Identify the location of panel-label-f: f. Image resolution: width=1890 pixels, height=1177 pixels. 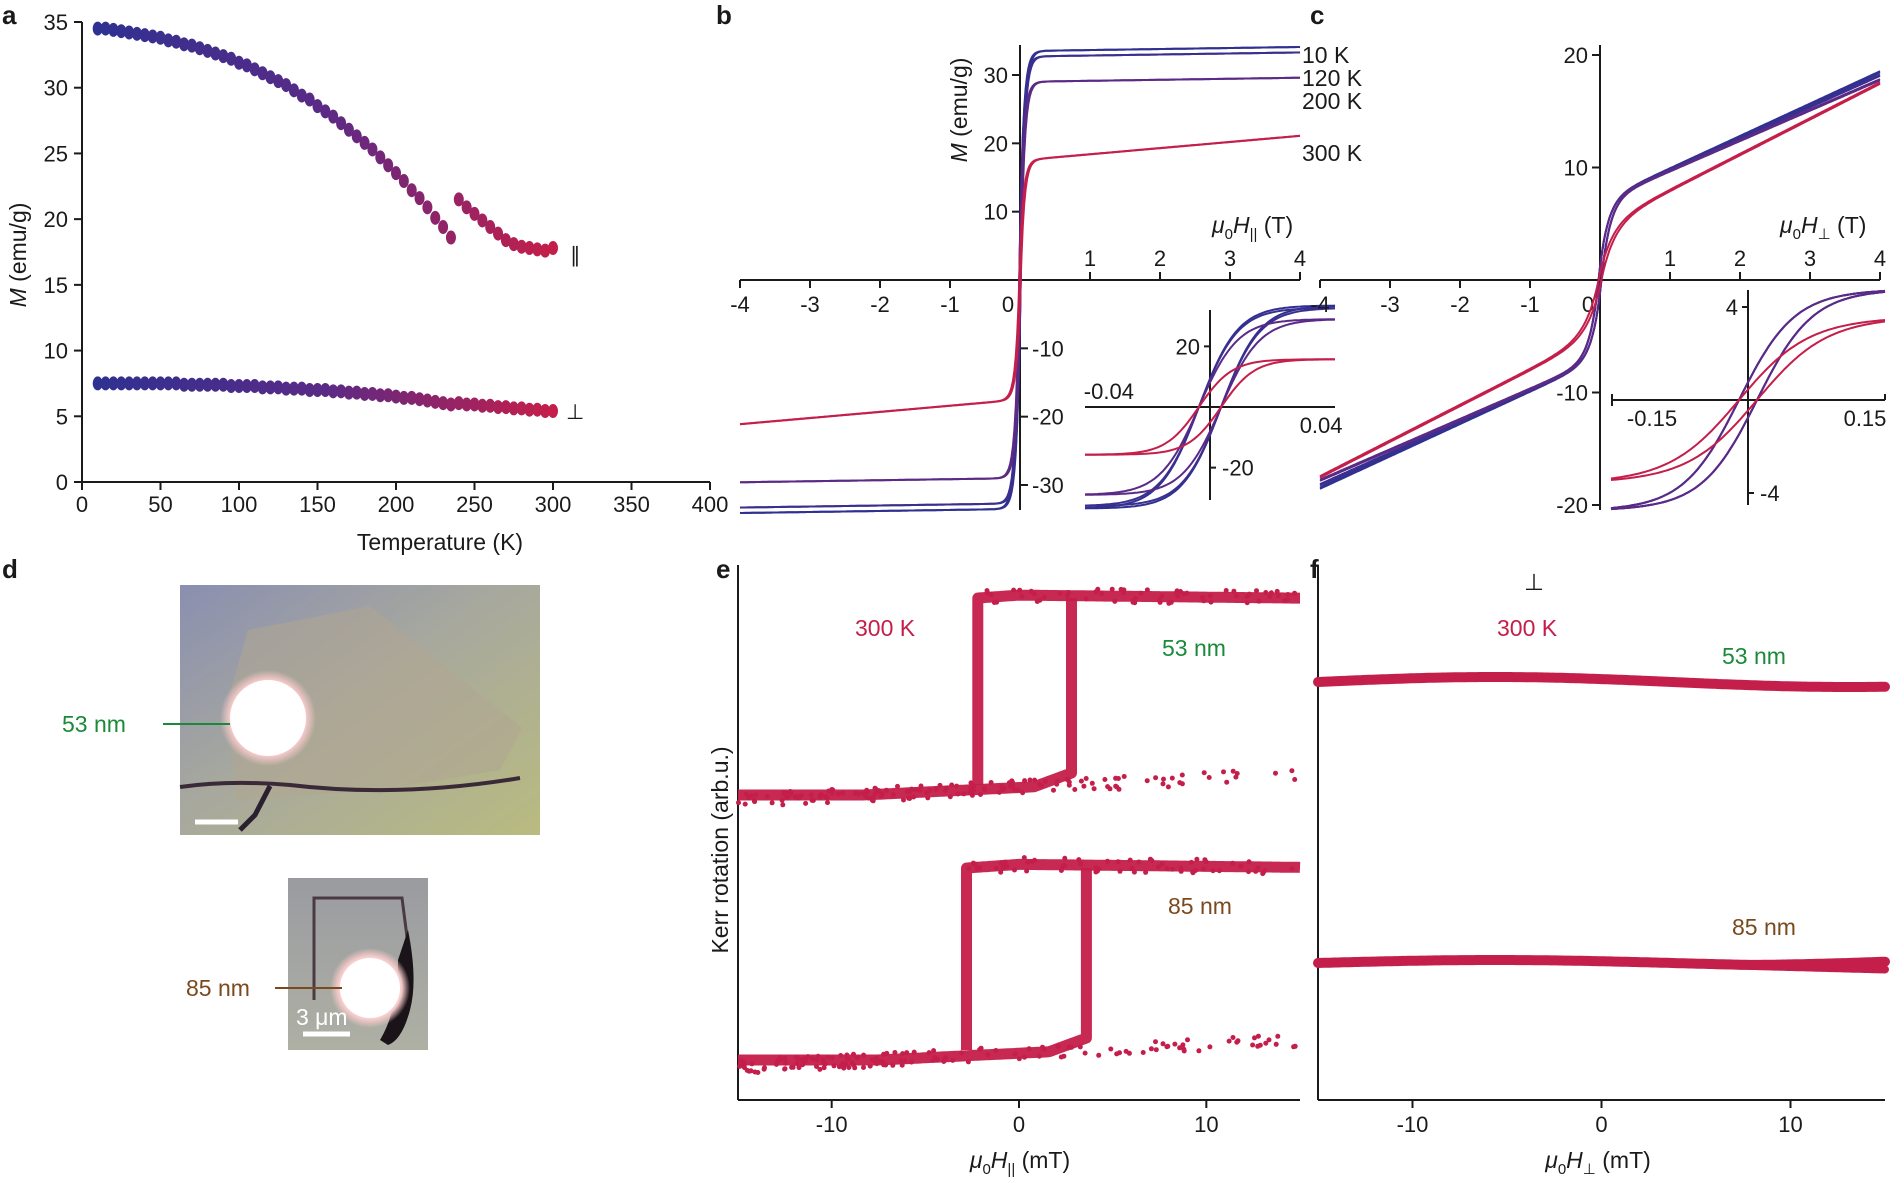
(1314, 569).